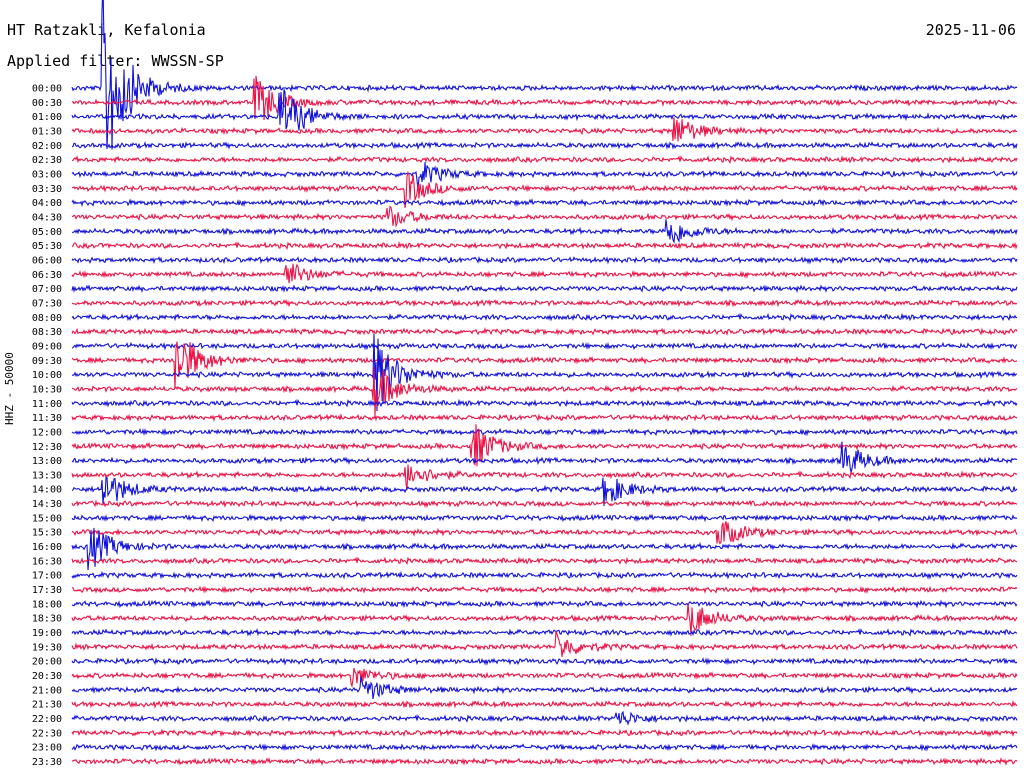  Describe the element at coordinates (970, 30) in the screenshot. I see `plot-date: 2025-11-06` at that location.